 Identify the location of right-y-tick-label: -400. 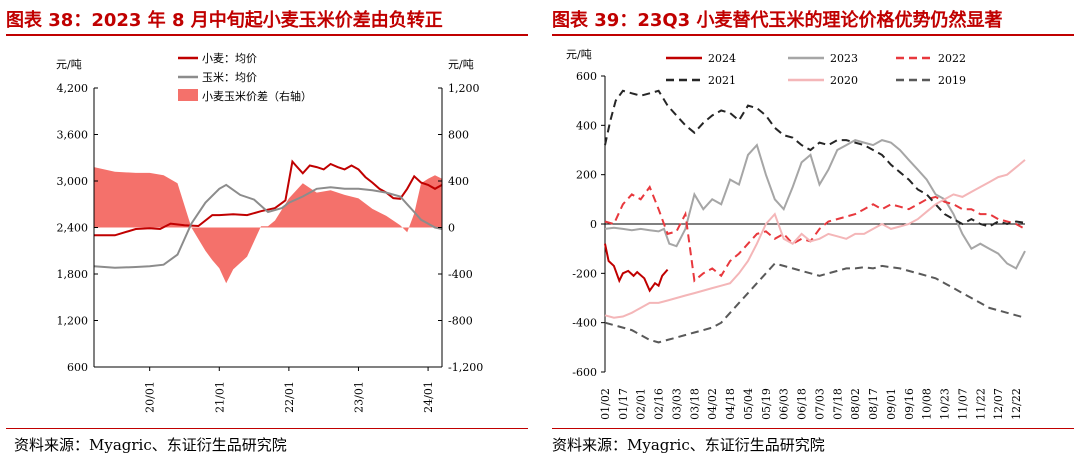
(460, 274).